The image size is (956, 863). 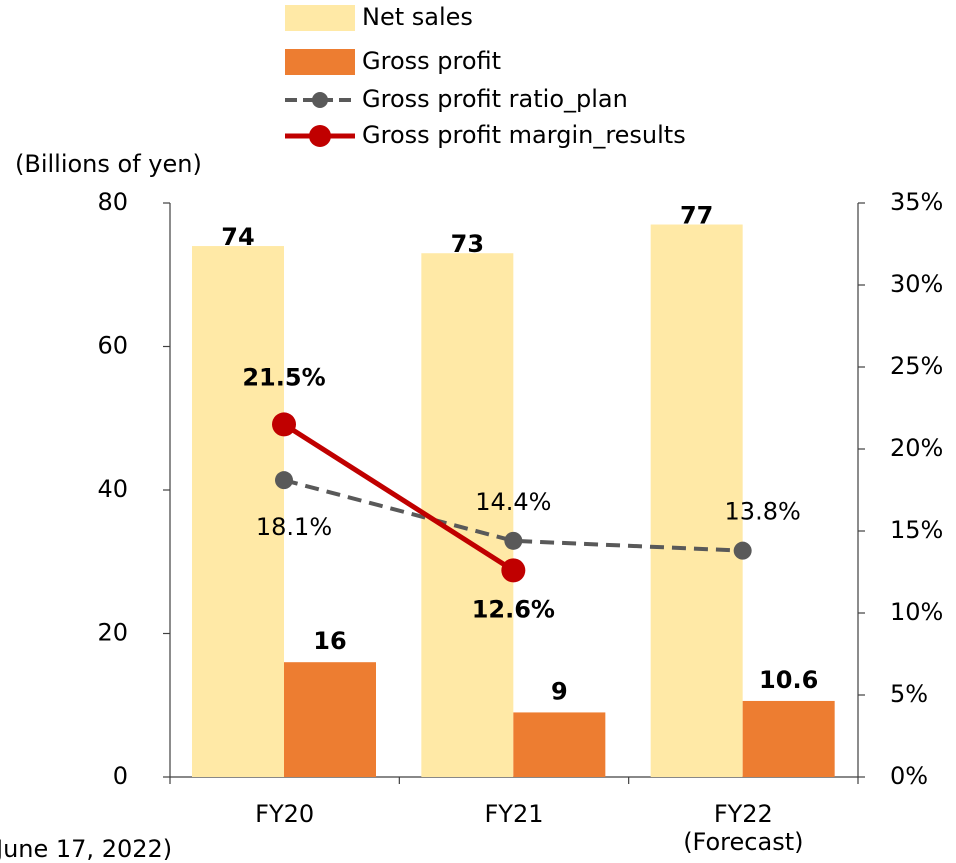 What do you see at coordinates (495, 99) in the screenshot?
I see `legend-label: Gross profit ratio_plan` at bounding box center [495, 99].